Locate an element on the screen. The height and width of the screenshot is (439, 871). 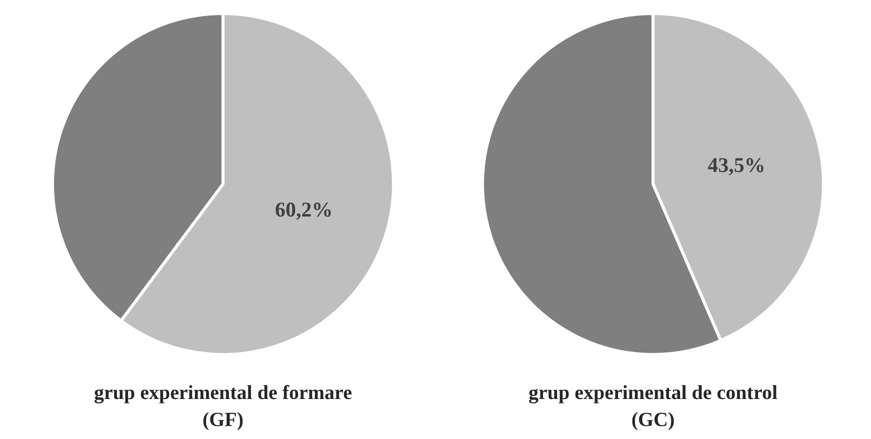
data-label: 43,5% is located at coordinates (737, 165).